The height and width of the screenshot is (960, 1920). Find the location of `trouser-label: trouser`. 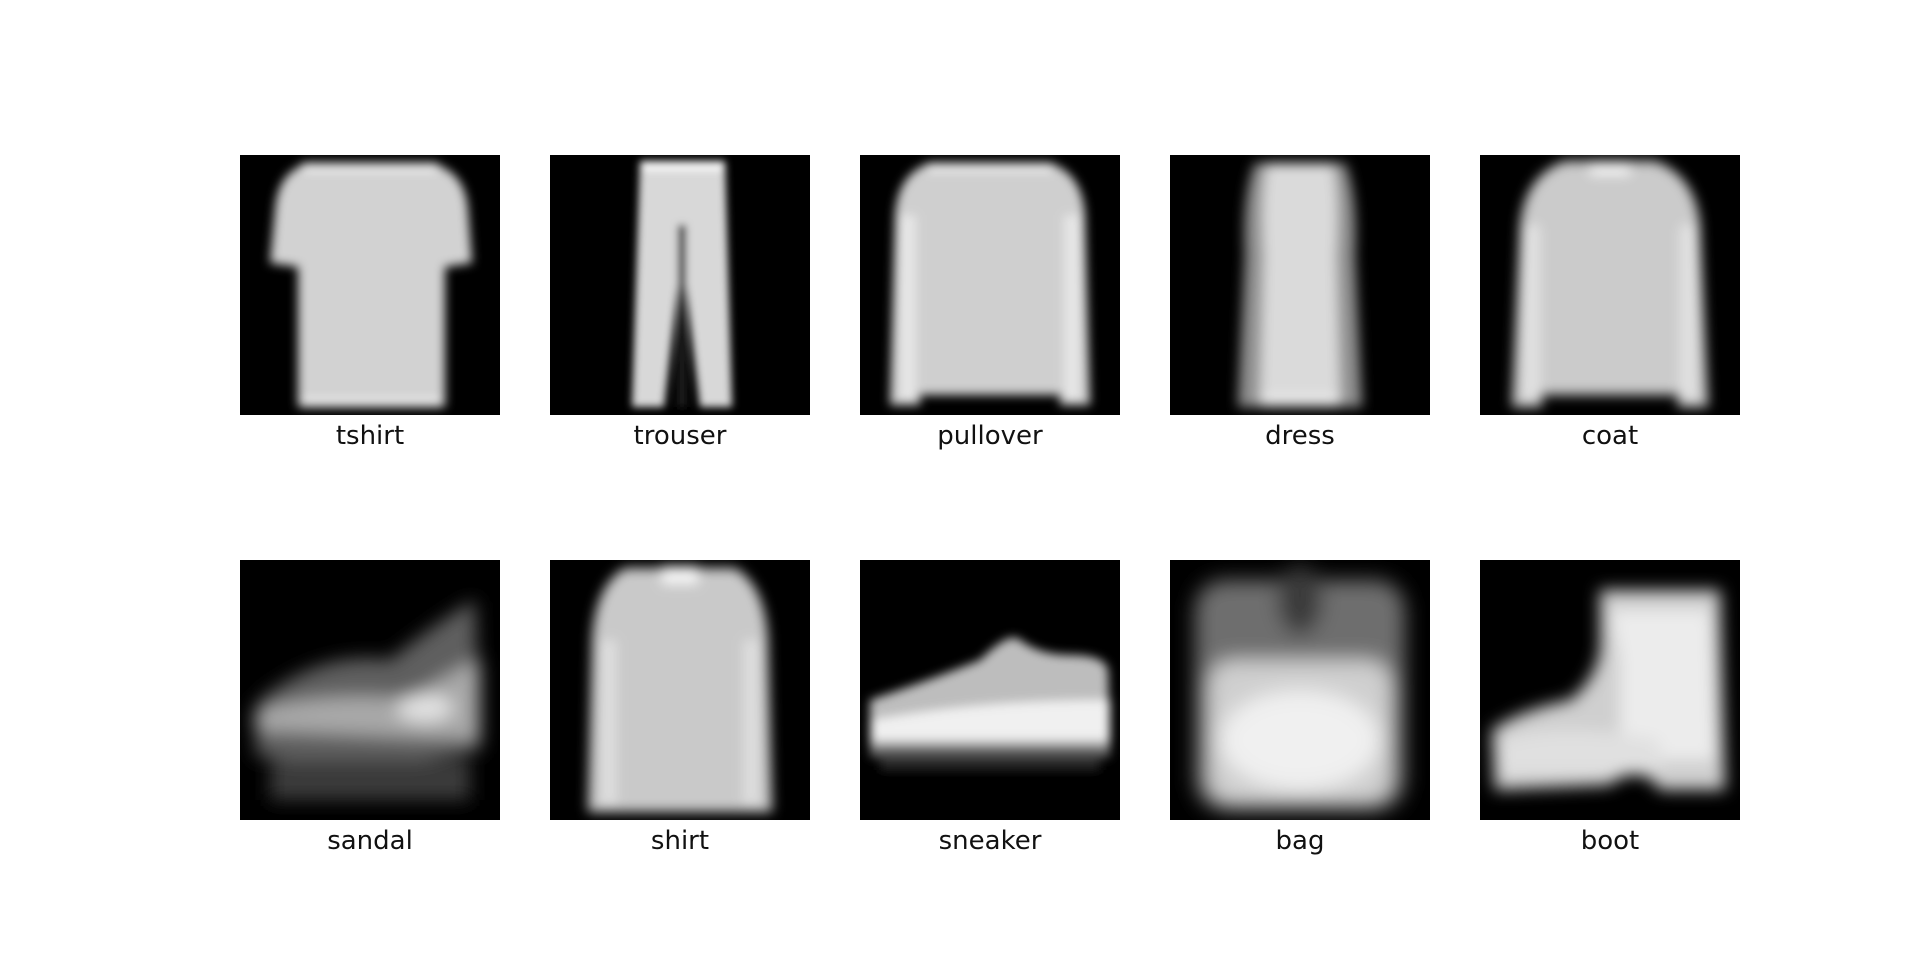

trouser-label: trouser is located at coordinates (680, 436).